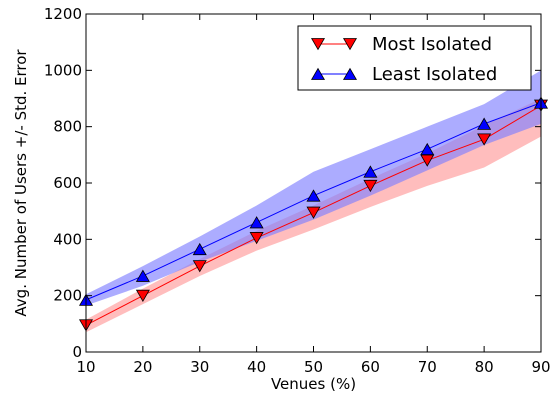  Describe the element at coordinates (67, 296) in the screenshot. I see `y-tick-label-1: 200` at that location.